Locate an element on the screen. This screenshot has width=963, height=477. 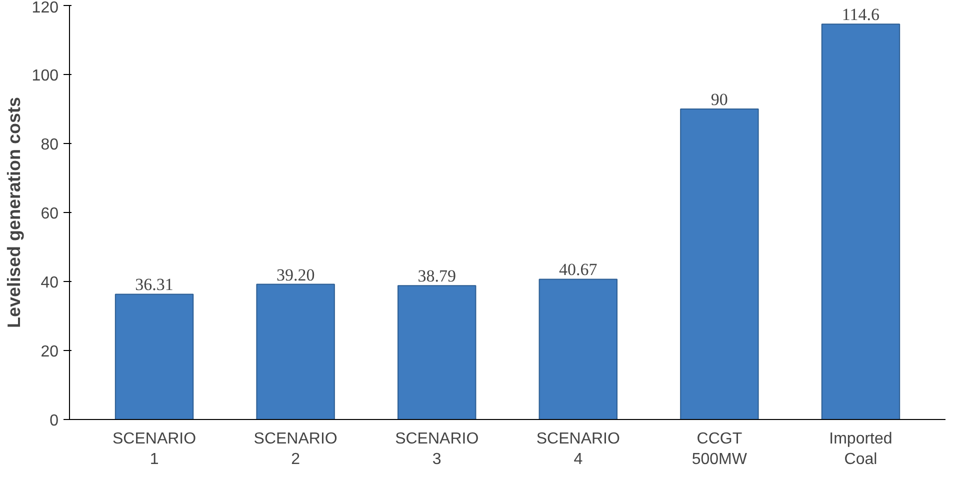
data-label: 114.6 is located at coordinates (861, 14).